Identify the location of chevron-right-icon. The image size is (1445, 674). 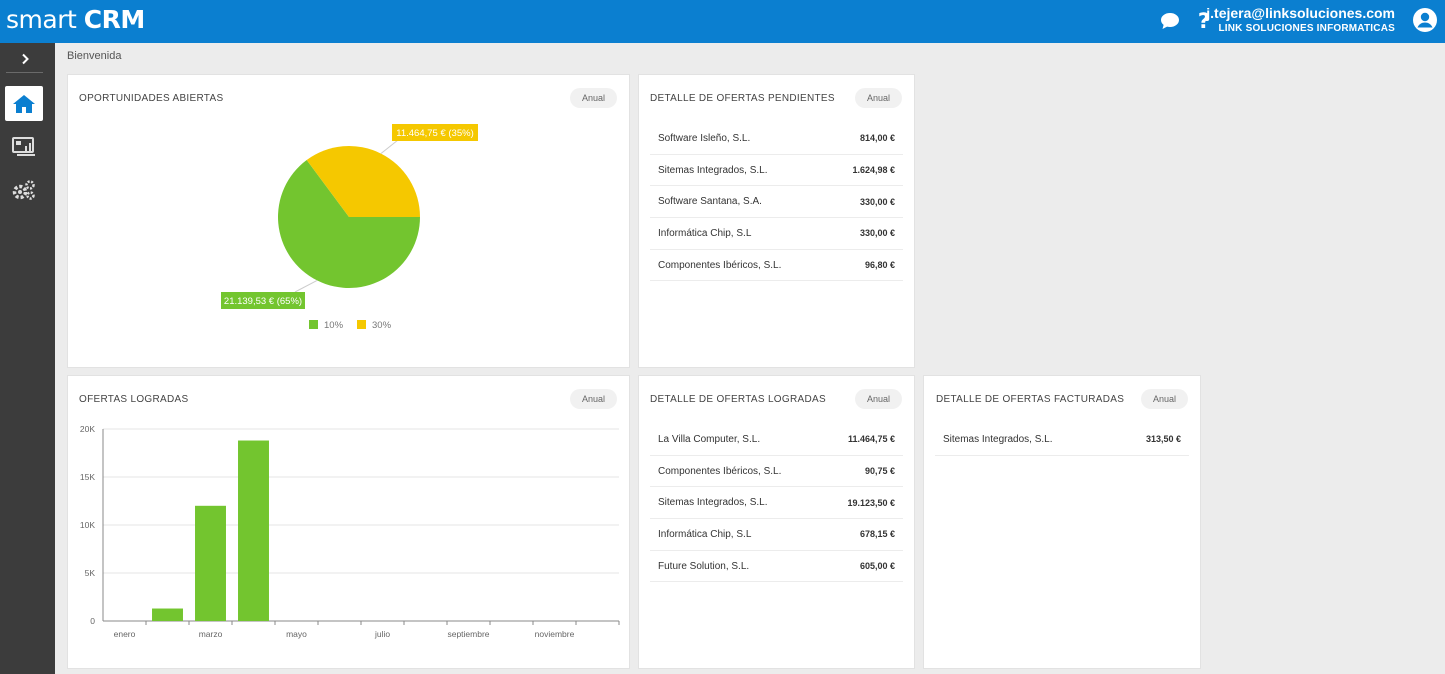
(25, 59).